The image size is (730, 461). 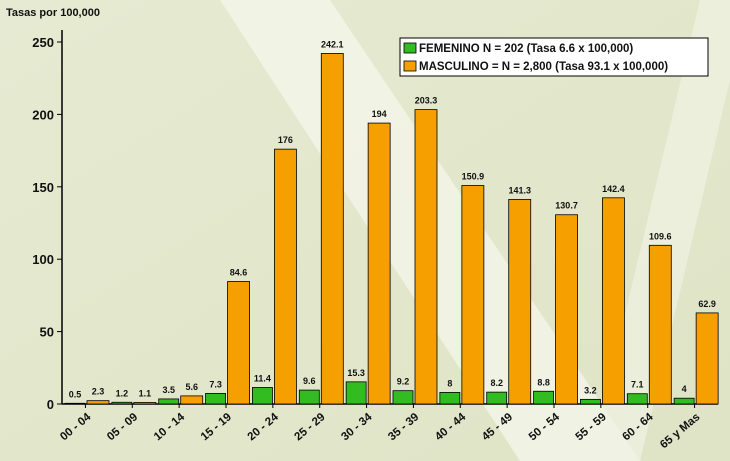 What do you see at coordinates (122, 393) in the screenshot?
I see `value-label: 1.2` at bounding box center [122, 393].